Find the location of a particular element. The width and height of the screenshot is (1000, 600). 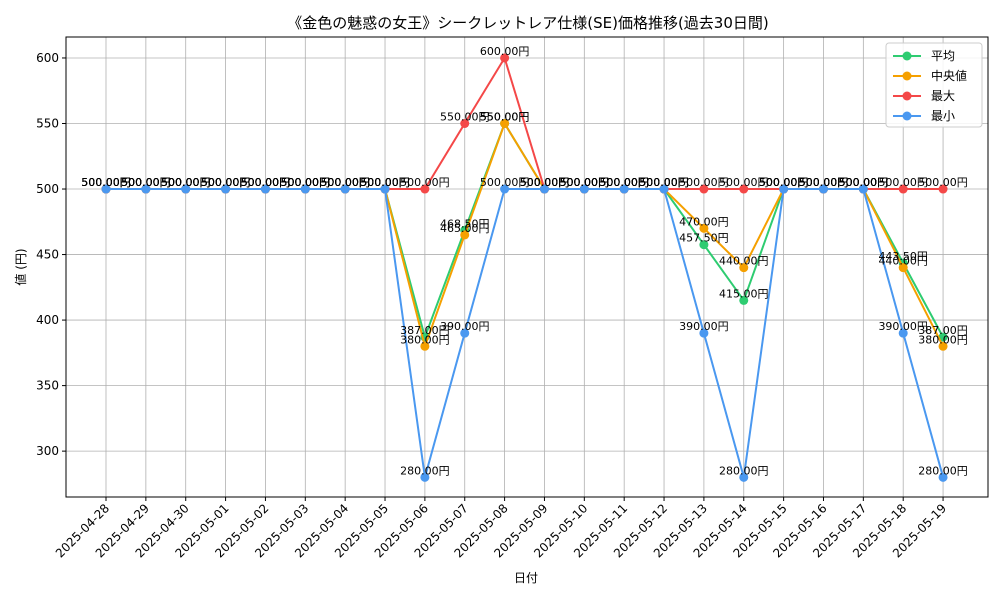

legend-item: 最小 is located at coordinates (924, 116).